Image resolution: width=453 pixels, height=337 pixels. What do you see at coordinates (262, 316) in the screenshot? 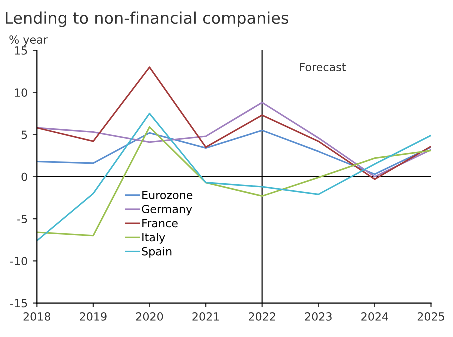
I see `x-tick-label: 2022` at bounding box center [262, 316].